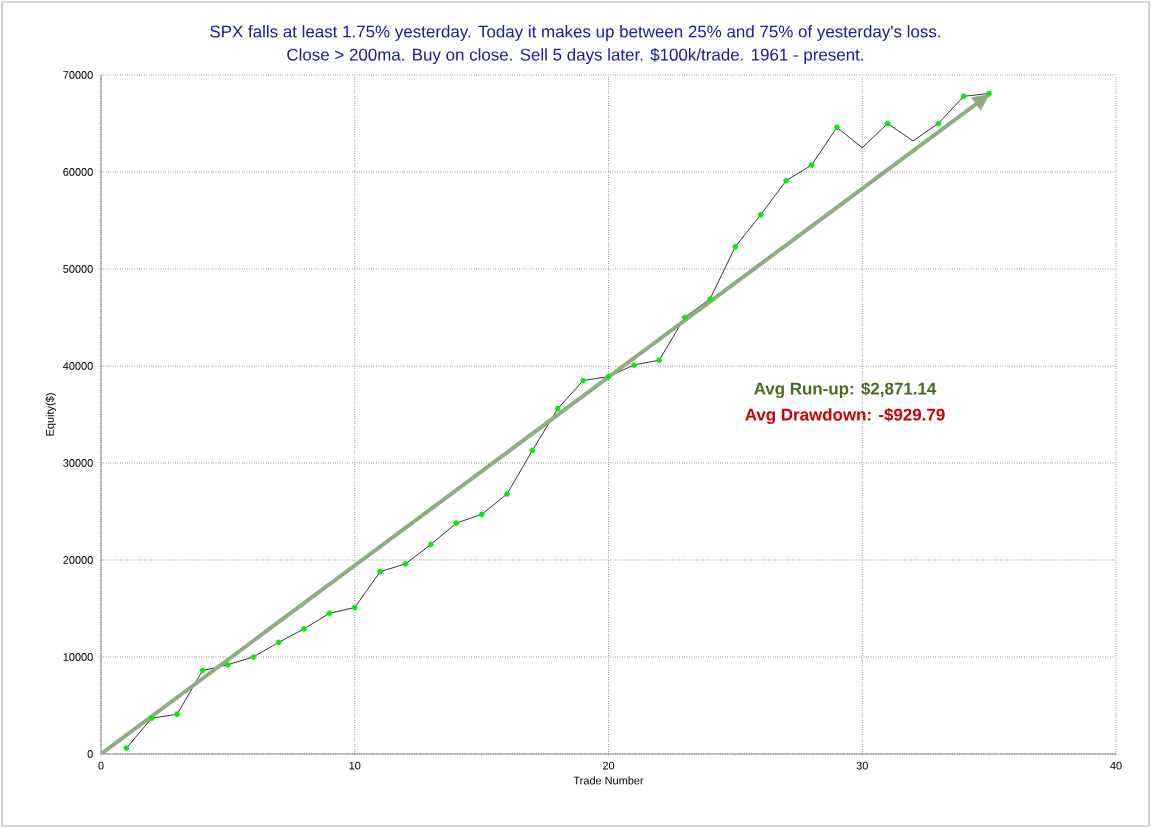  What do you see at coordinates (862, 765) in the screenshot?
I see `x-tick-label: 30` at bounding box center [862, 765].